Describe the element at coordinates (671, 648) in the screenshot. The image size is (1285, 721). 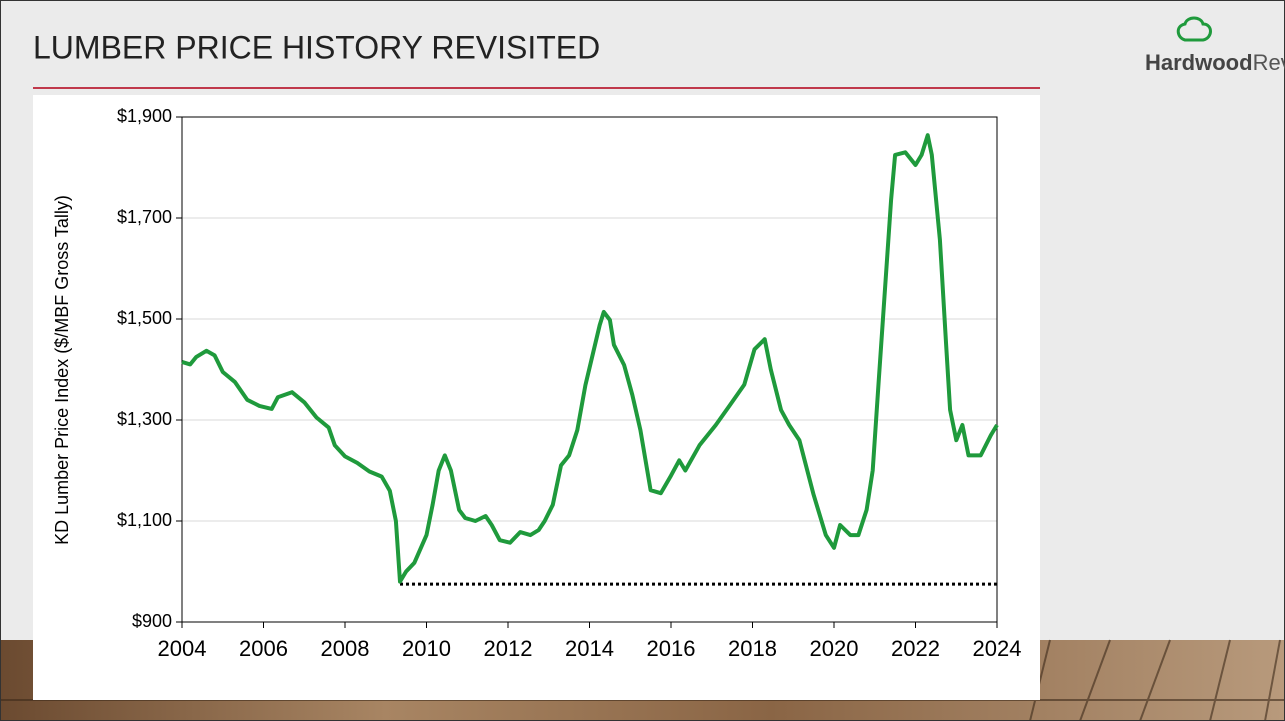
I see `x-tick-label: 2016` at that location.